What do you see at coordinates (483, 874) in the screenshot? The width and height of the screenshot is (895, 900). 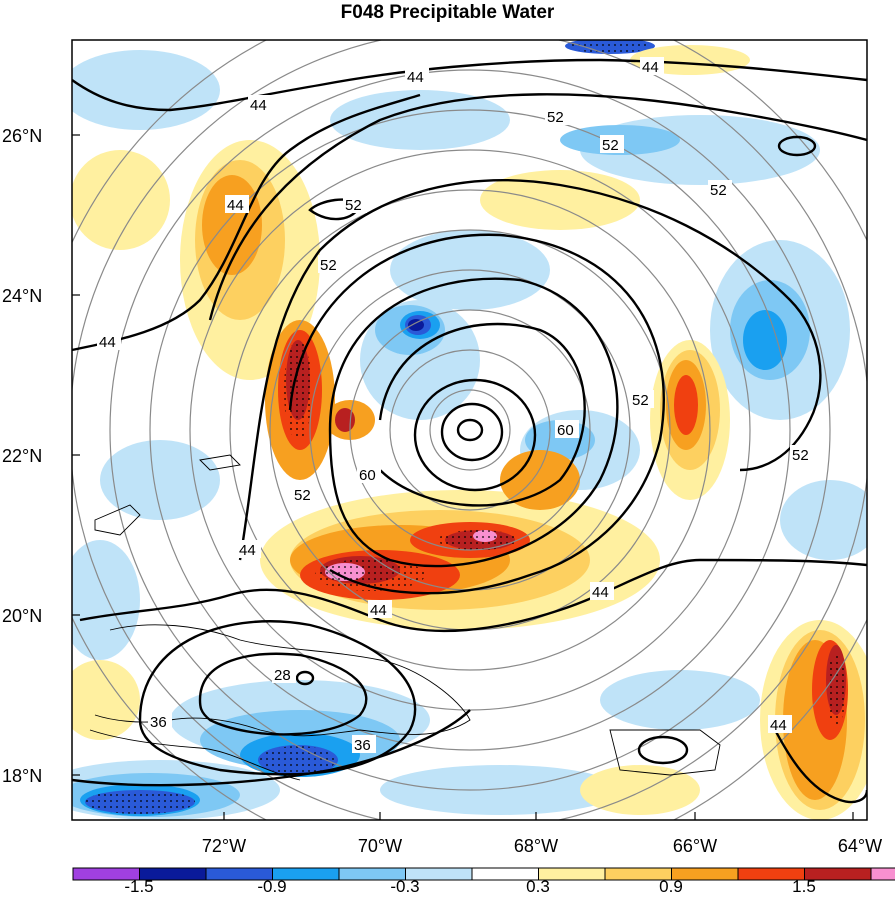 I see `colorbar` at bounding box center [483, 874].